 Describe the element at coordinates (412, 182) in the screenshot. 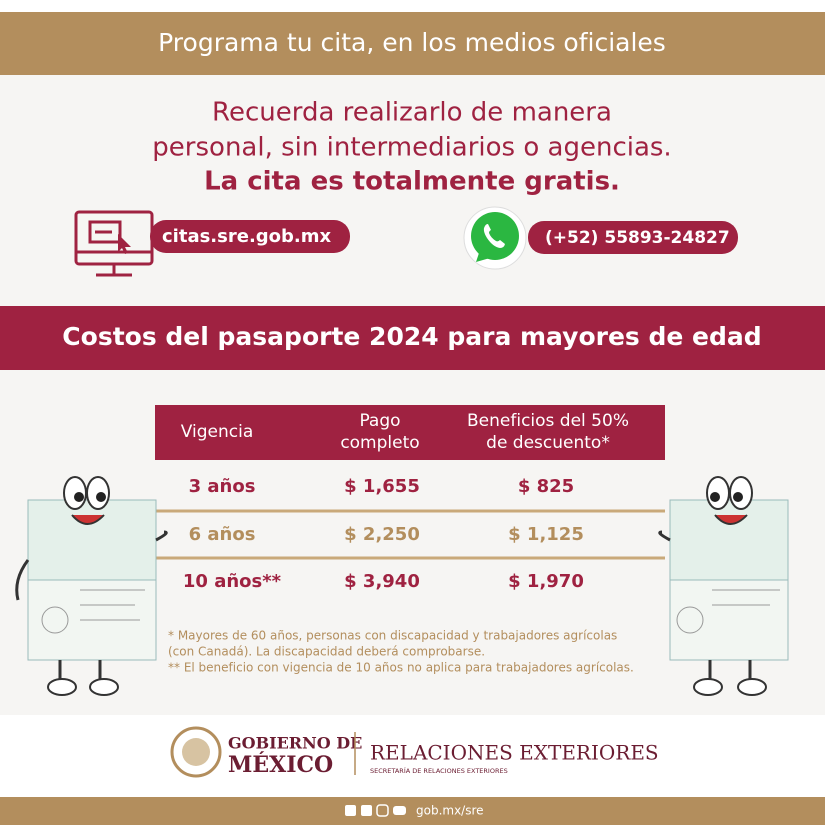

I see `message-line: La cita es totalmente gratis.` at that location.